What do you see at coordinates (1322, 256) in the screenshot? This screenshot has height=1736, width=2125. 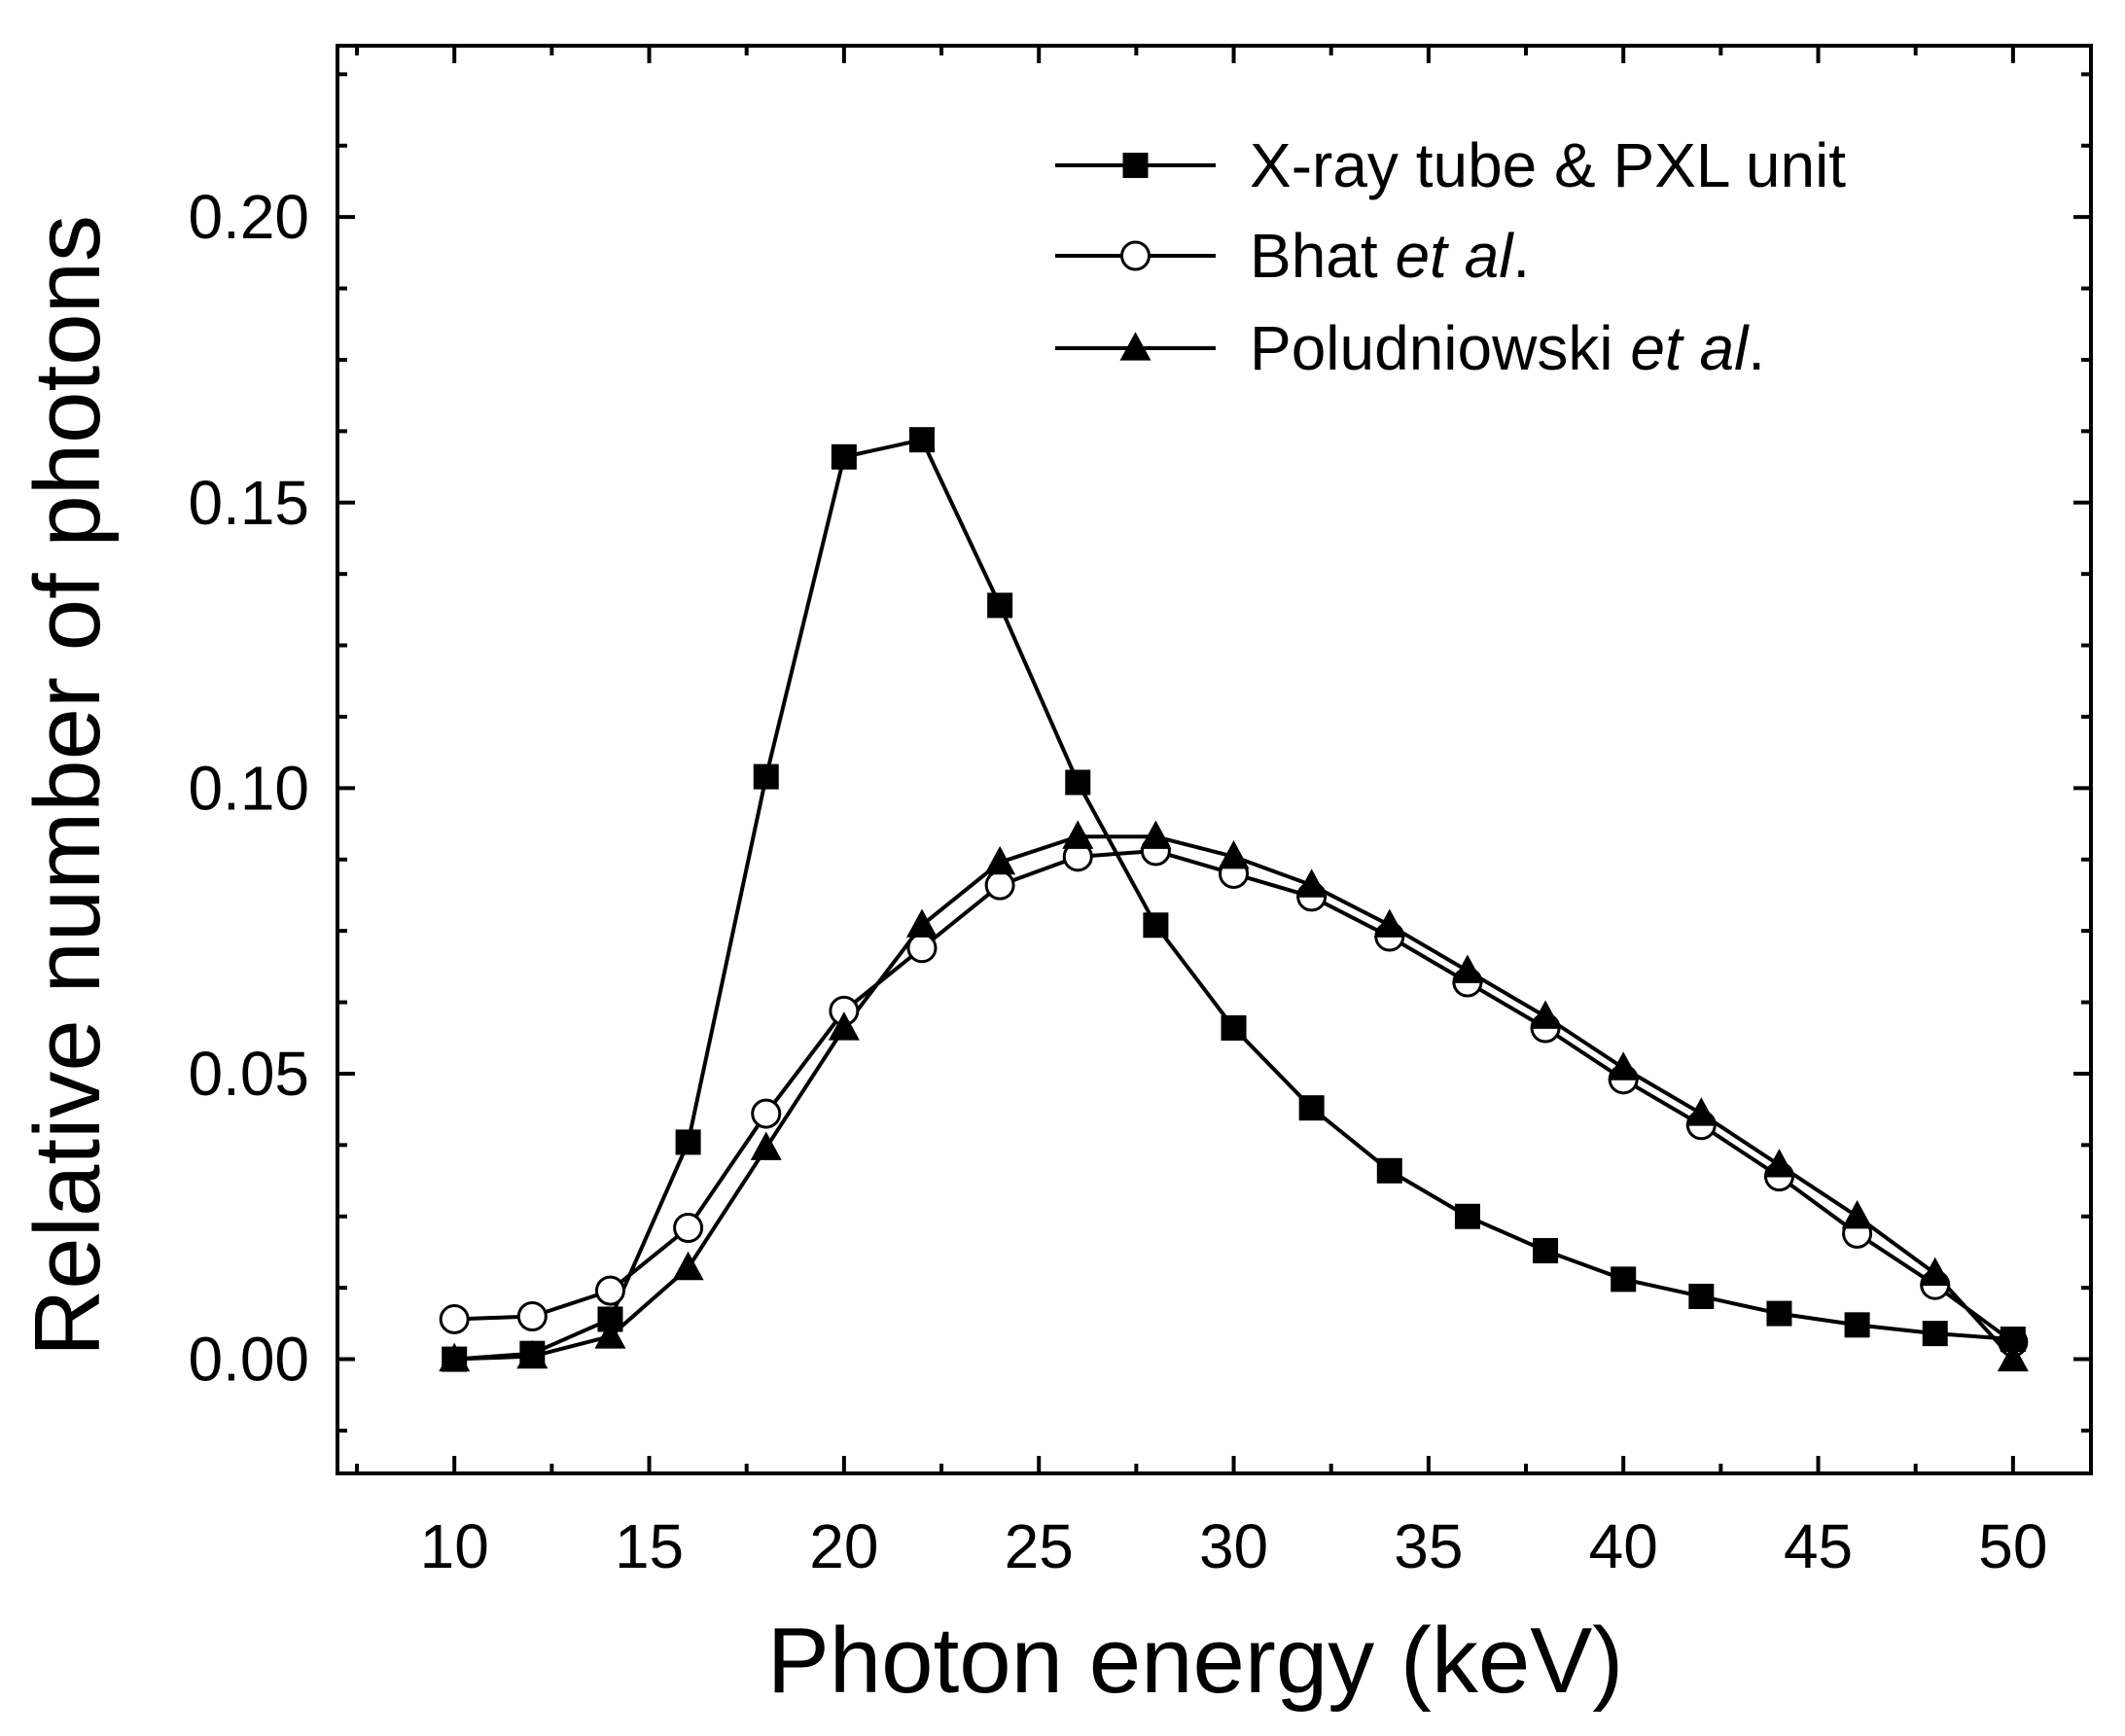 I see `legend-label-part: Bhat` at bounding box center [1322, 256].